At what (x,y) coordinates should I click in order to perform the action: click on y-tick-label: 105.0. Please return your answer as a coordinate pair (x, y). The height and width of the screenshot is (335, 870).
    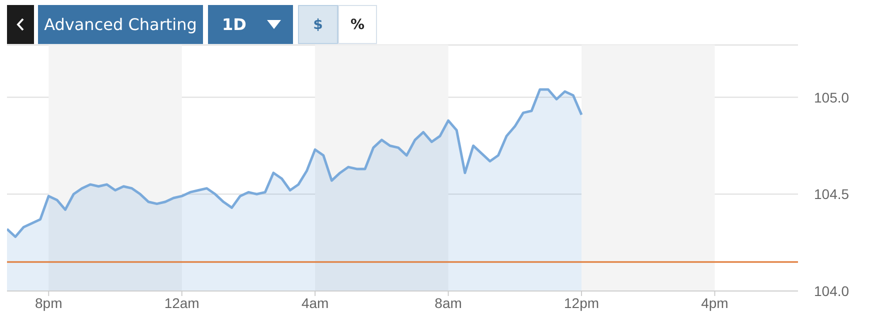
    Looking at the image, I should click on (832, 97).